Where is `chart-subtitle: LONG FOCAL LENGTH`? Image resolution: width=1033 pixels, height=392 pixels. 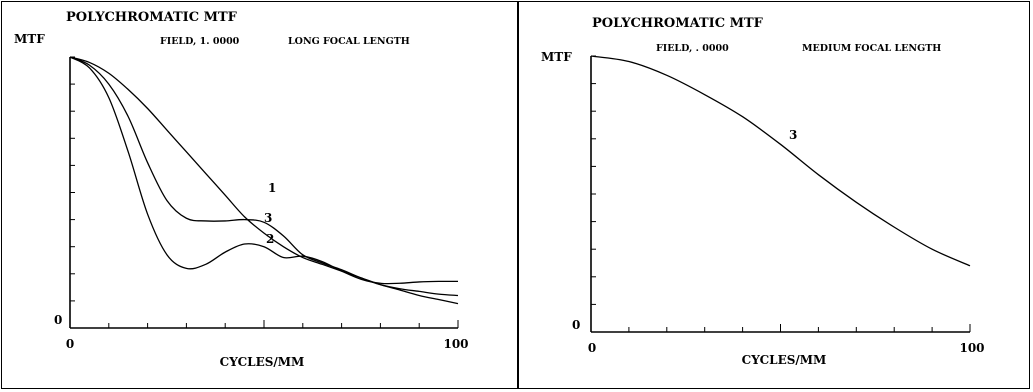
chart-subtitle: LONG FOCAL LENGTH is located at coordinates (349, 41).